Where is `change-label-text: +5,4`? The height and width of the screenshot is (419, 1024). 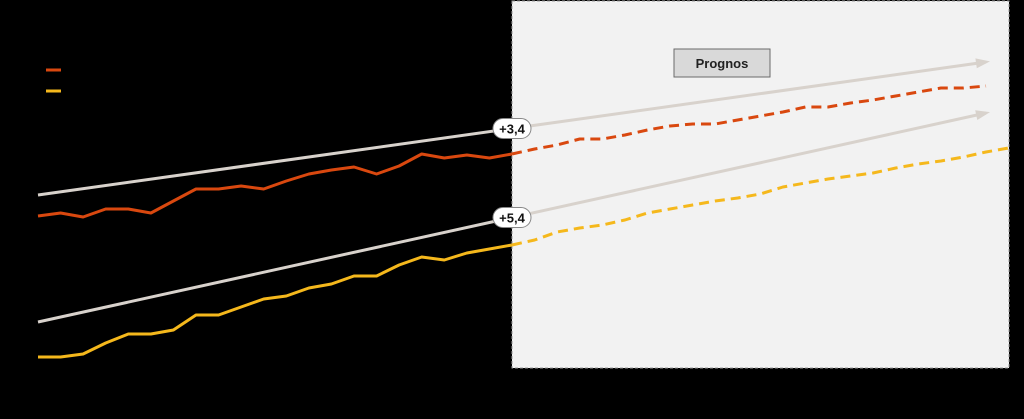 change-label-text: +5,4 is located at coordinates (512, 218).